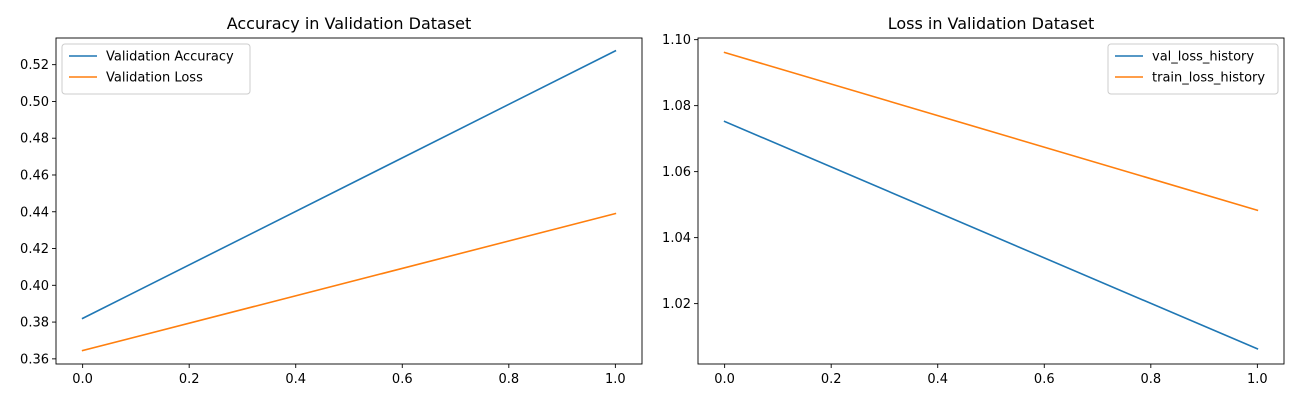  What do you see at coordinates (676, 106) in the screenshot?
I see `y-tick-label: 1.08` at bounding box center [676, 106].